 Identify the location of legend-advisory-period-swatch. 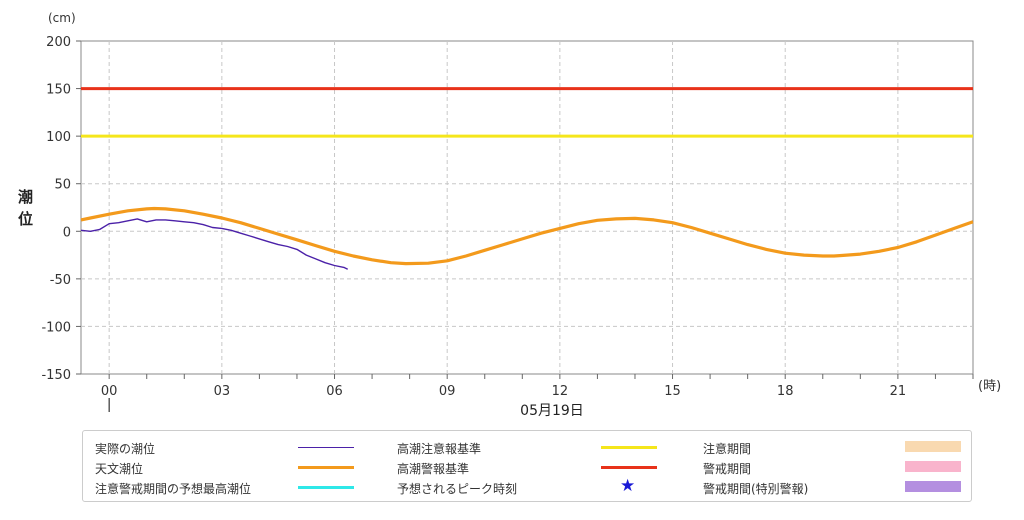
(933, 446).